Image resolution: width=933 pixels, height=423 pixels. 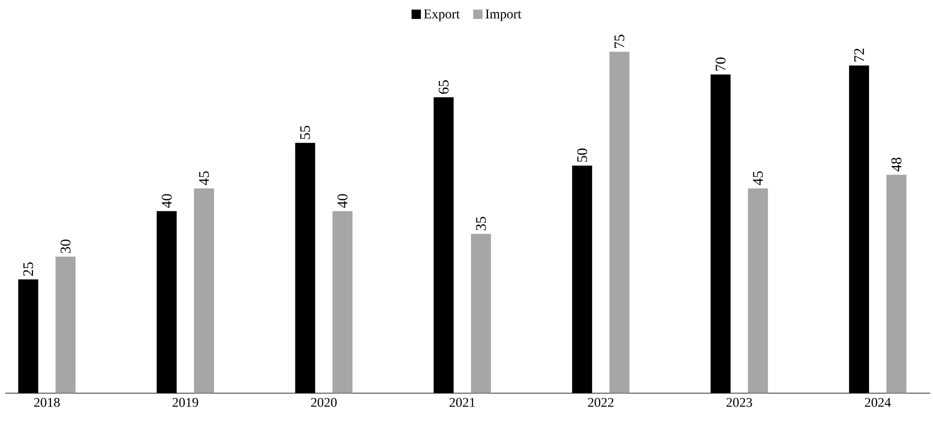 I want to click on data-label: 30, so click(x=65, y=247).